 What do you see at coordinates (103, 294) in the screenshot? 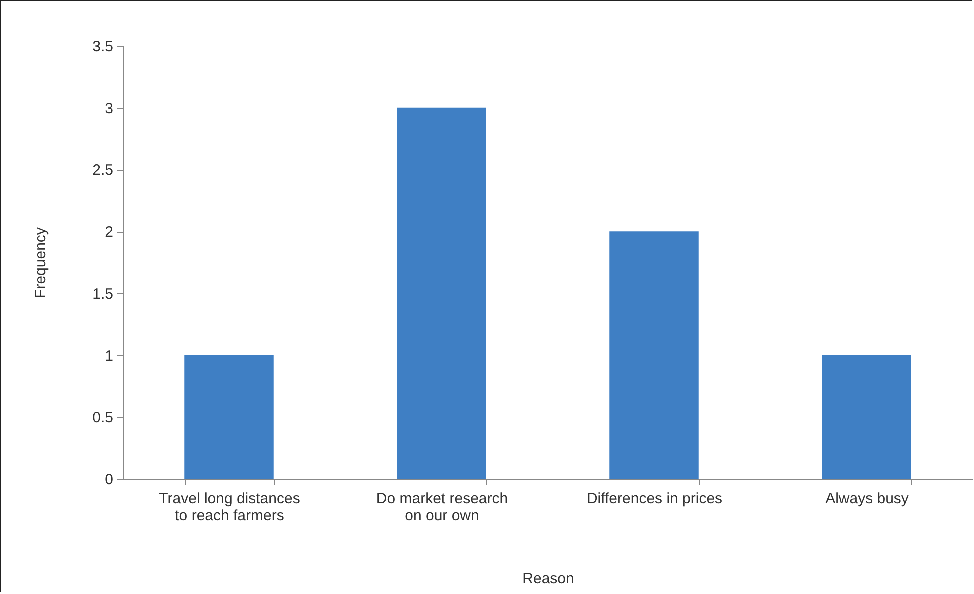
I see `y-tick-label: 1.5` at bounding box center [103, 294].